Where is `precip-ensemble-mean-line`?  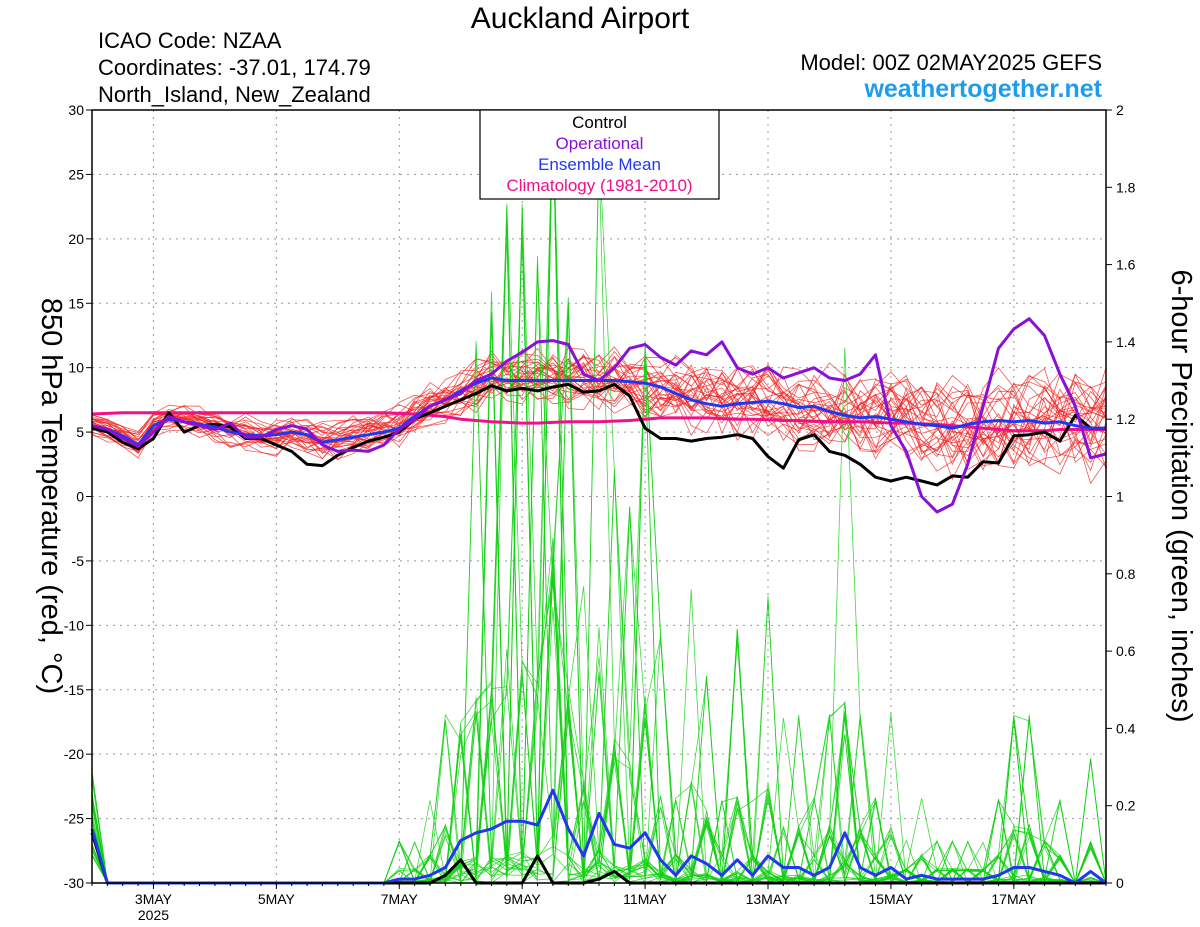 precip-ensemble-mean-line is located at coordinates (598, 836).